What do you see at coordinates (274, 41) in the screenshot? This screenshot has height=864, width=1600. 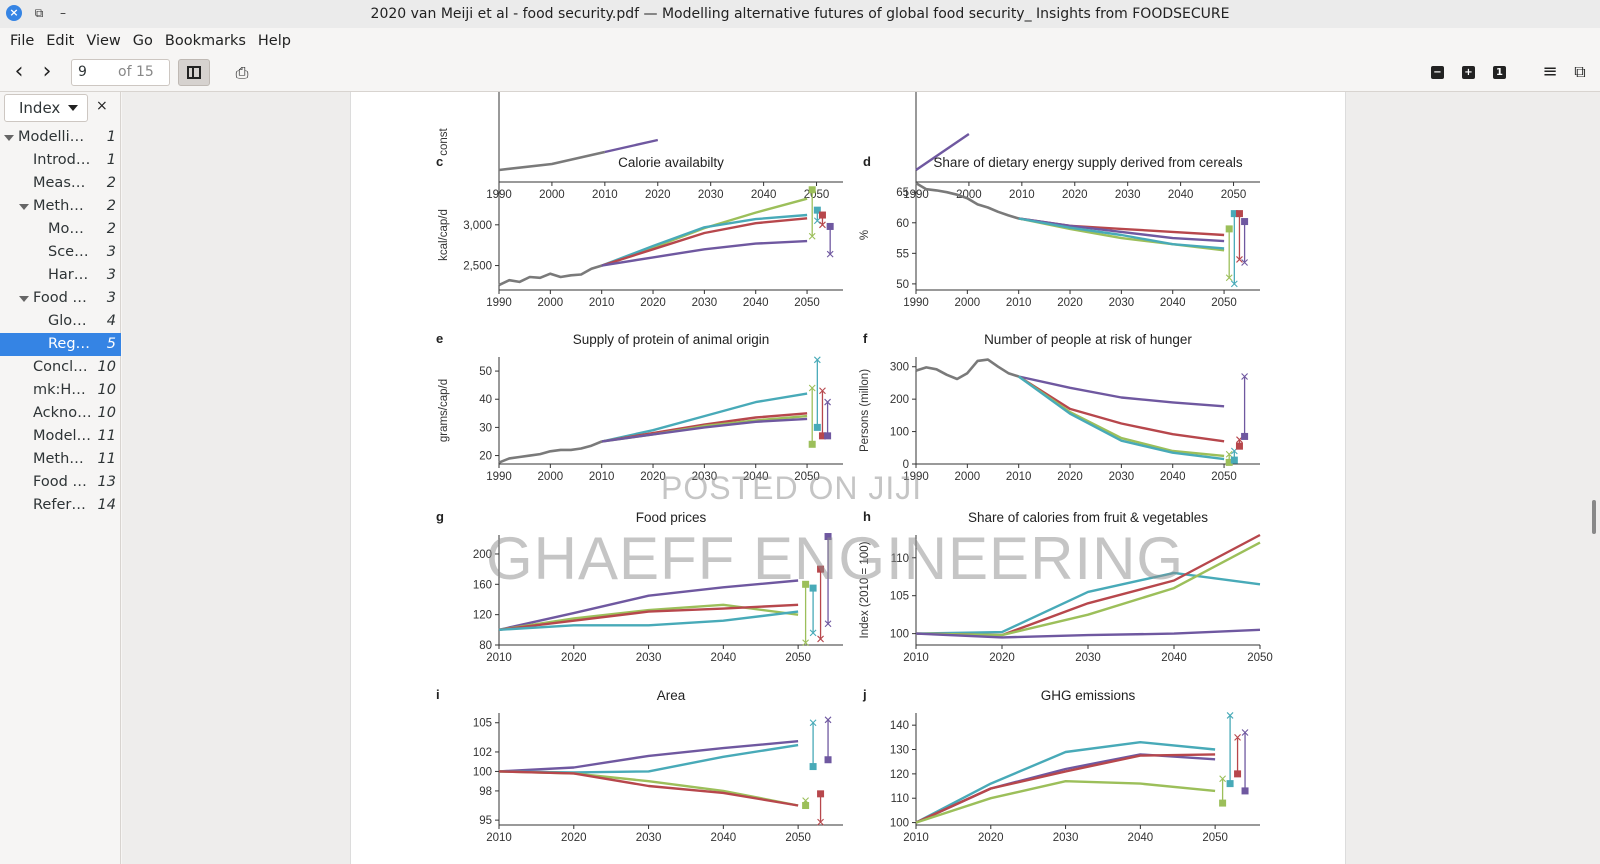 I see `menu-help: Help` at bounding box center [274, 41].